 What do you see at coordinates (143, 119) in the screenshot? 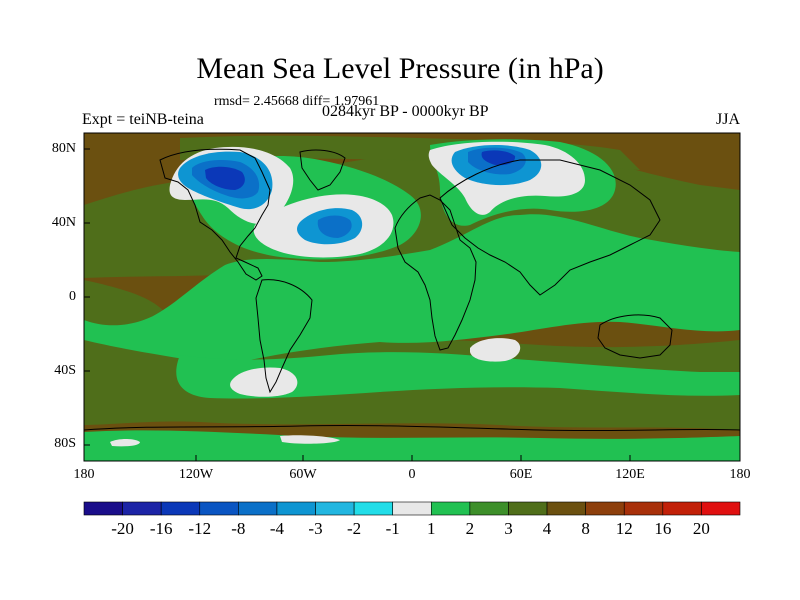
I see `experiment-label: Expt = teiNB-teina` at bounding box center [143, 119].